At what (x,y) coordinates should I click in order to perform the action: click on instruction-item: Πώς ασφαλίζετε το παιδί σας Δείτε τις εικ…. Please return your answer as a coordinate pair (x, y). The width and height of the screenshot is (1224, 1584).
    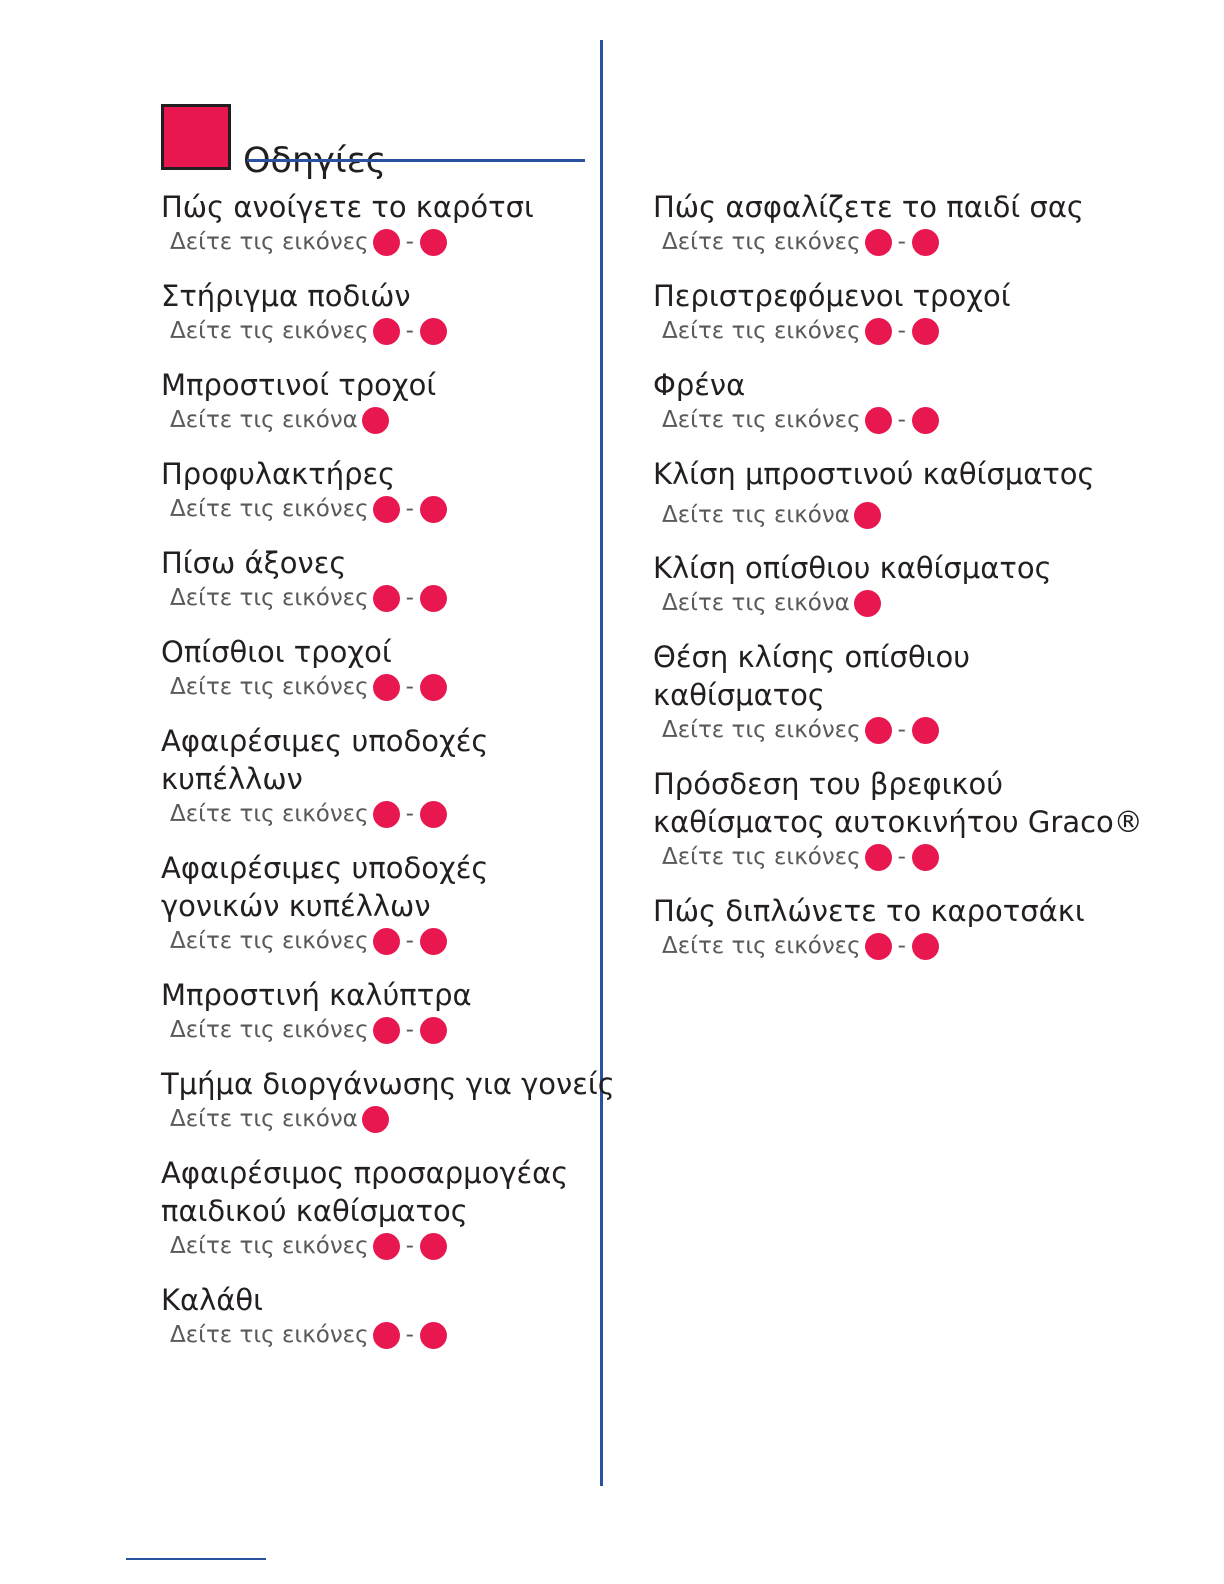
    Looking at the image, I should click on (918, 223).